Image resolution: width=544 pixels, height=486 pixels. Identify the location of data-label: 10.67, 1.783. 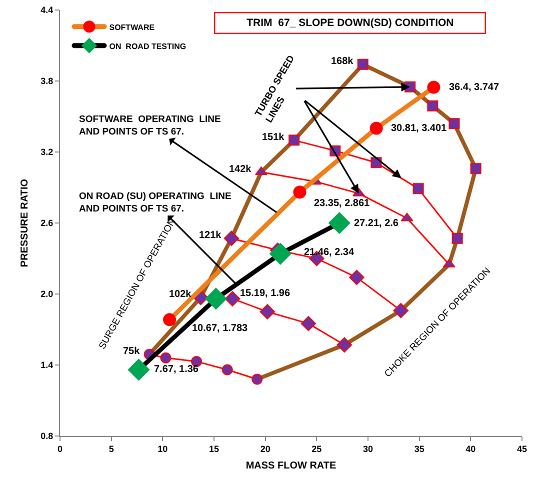
(220, 328).